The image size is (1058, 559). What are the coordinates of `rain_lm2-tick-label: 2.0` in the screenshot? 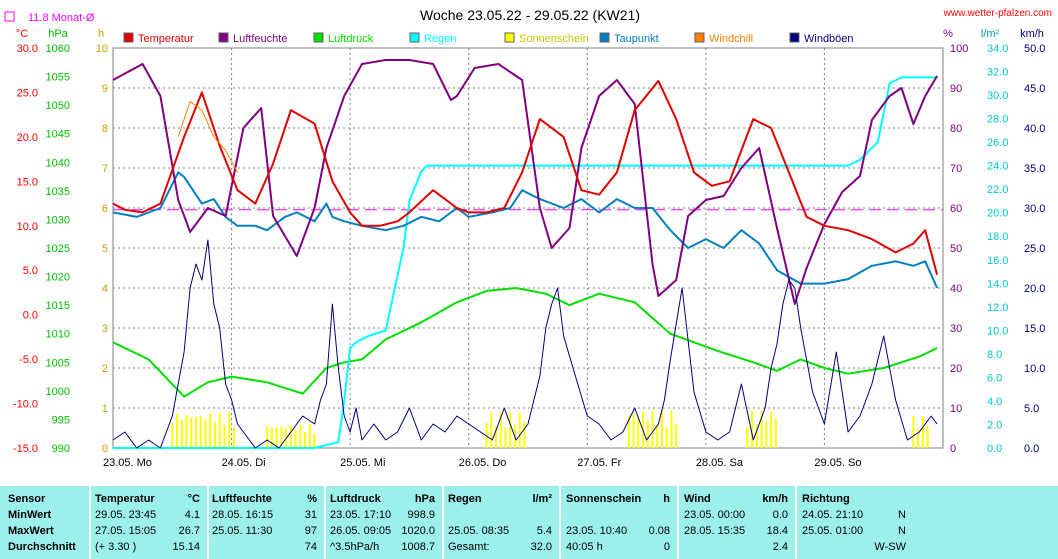 It's located at (994, 425).